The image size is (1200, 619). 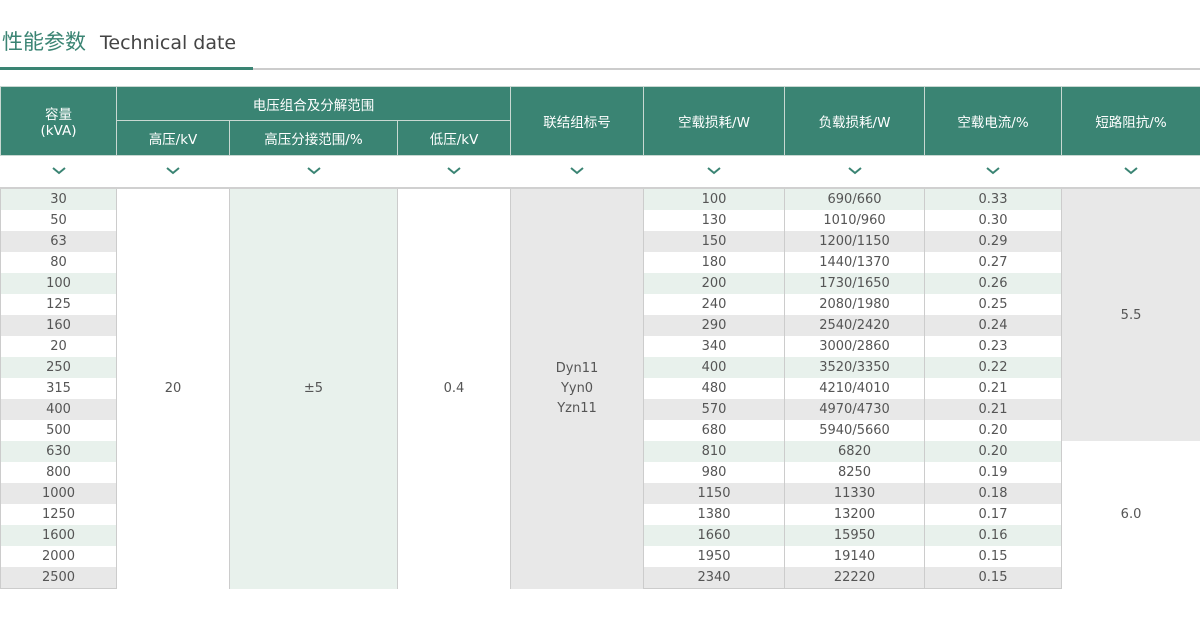 I want to click on no-load-current-cell: 0.27, so click(x=993, y=262).